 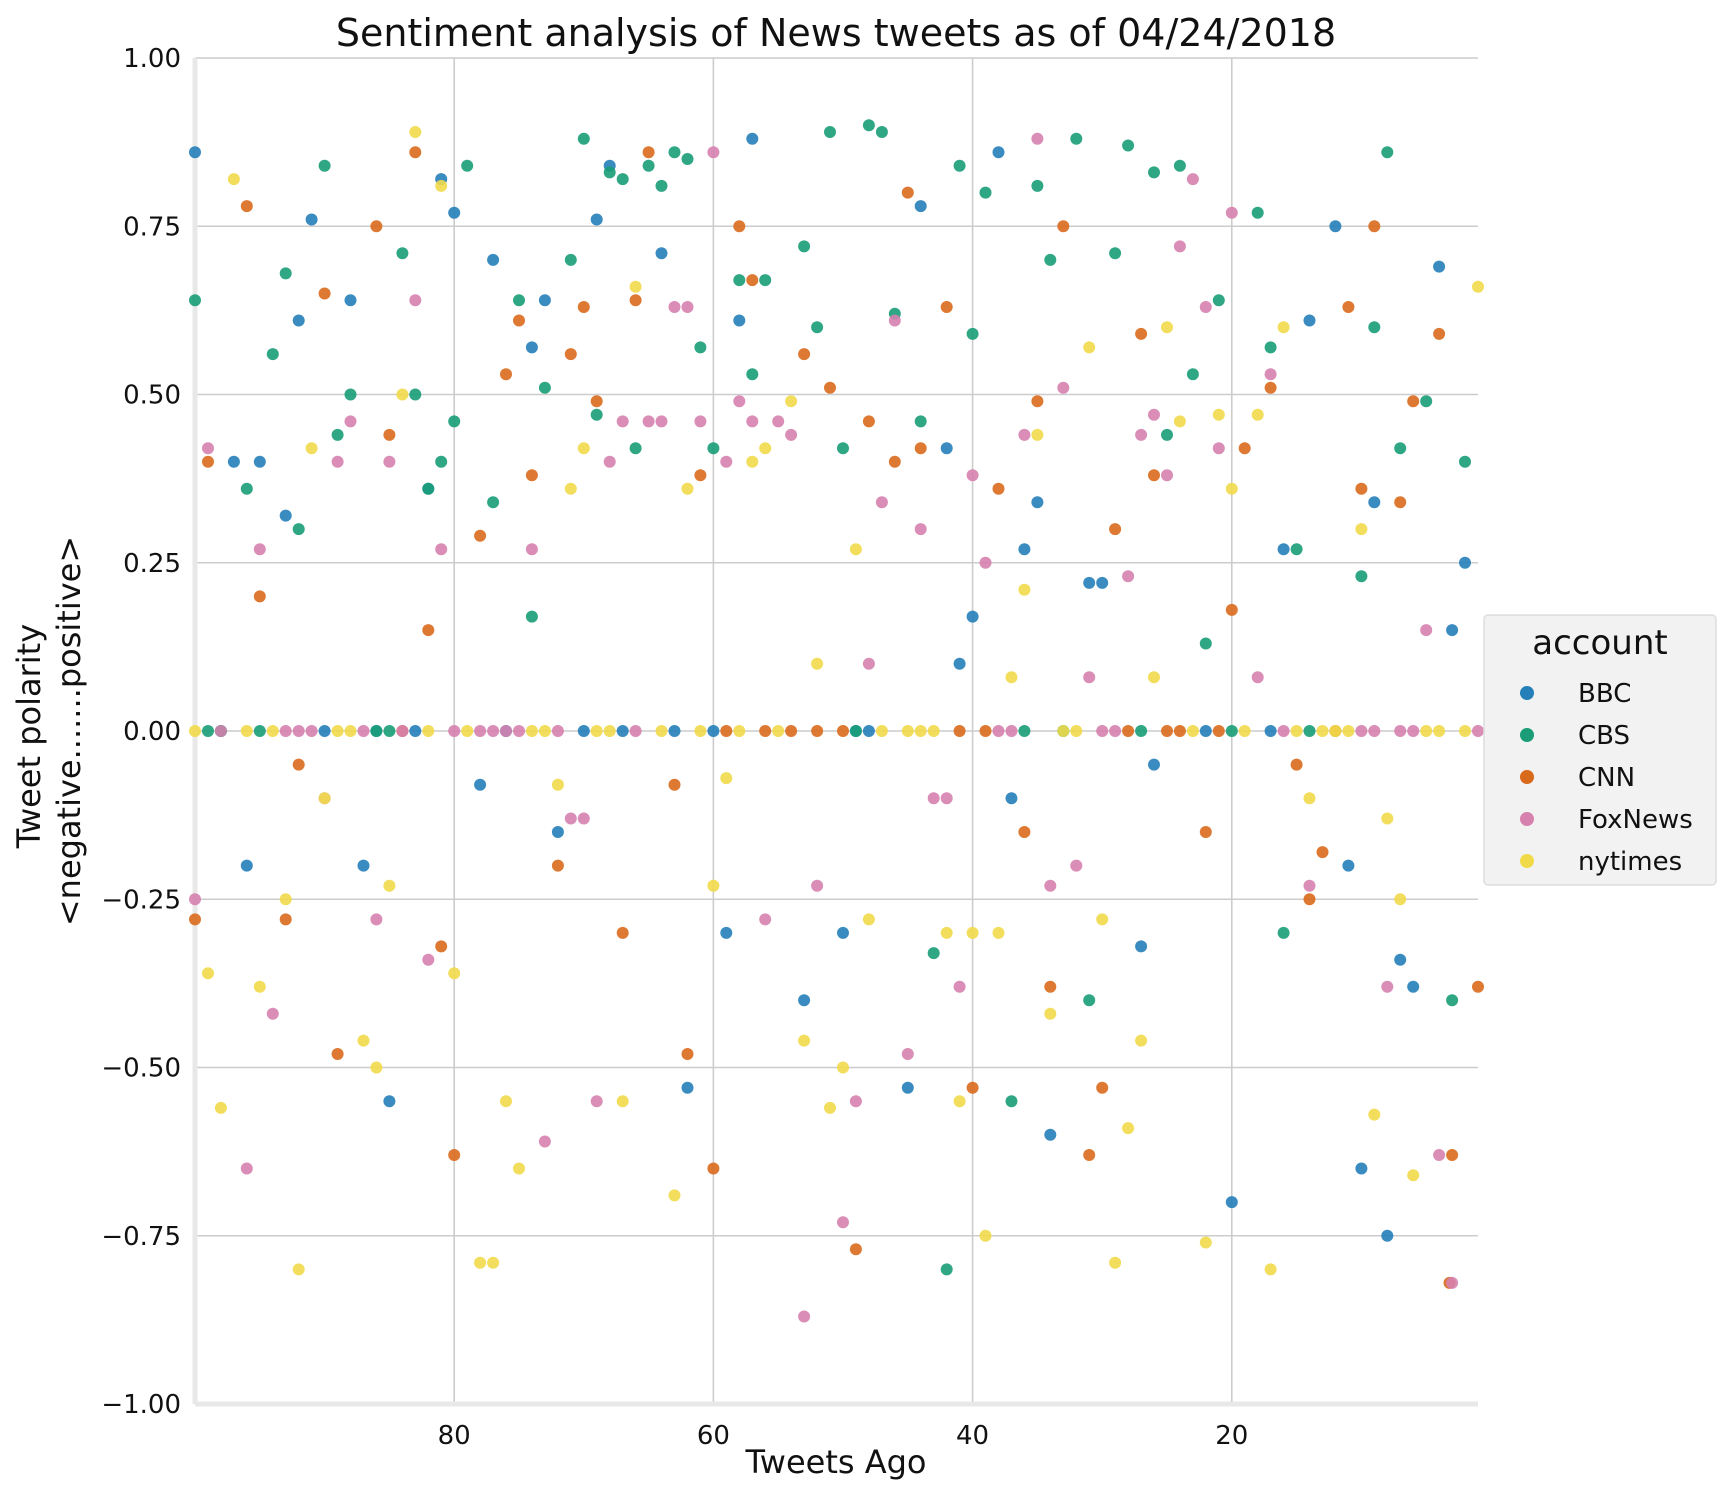 What do you see at coordinates (141, 1069) in the screenshot?
I see `y-tick-label: −0.50` at bounding box center [141, 1069].